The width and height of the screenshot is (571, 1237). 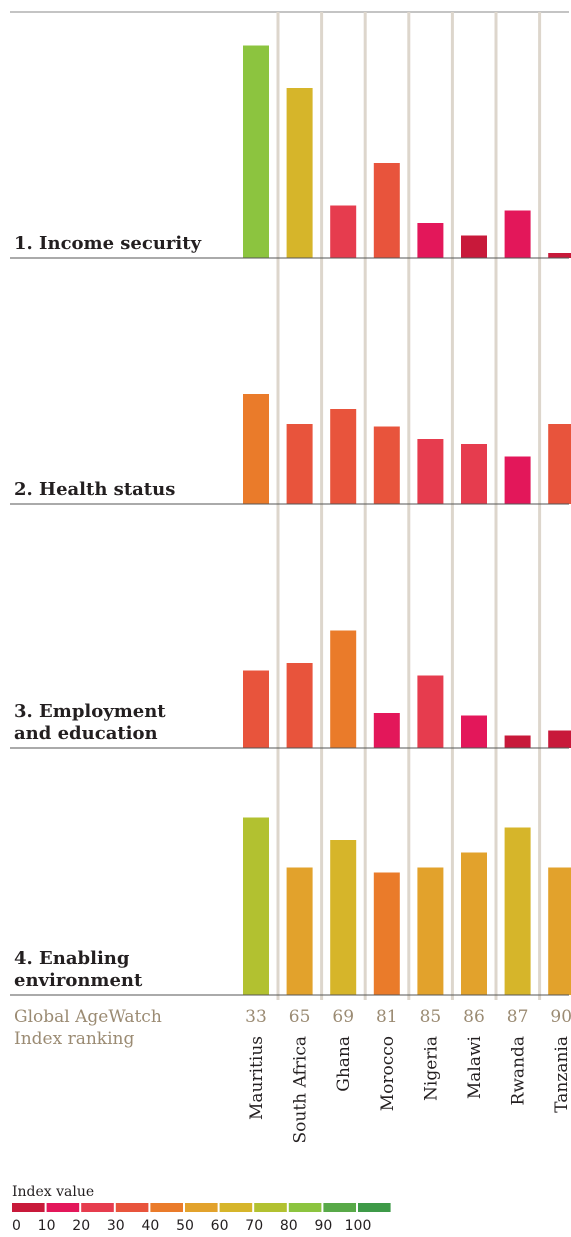 What do you see at coordinates (256, 151) in the screenshot?
I see `bar-1-mauritius` at bounding box center [256, 151].